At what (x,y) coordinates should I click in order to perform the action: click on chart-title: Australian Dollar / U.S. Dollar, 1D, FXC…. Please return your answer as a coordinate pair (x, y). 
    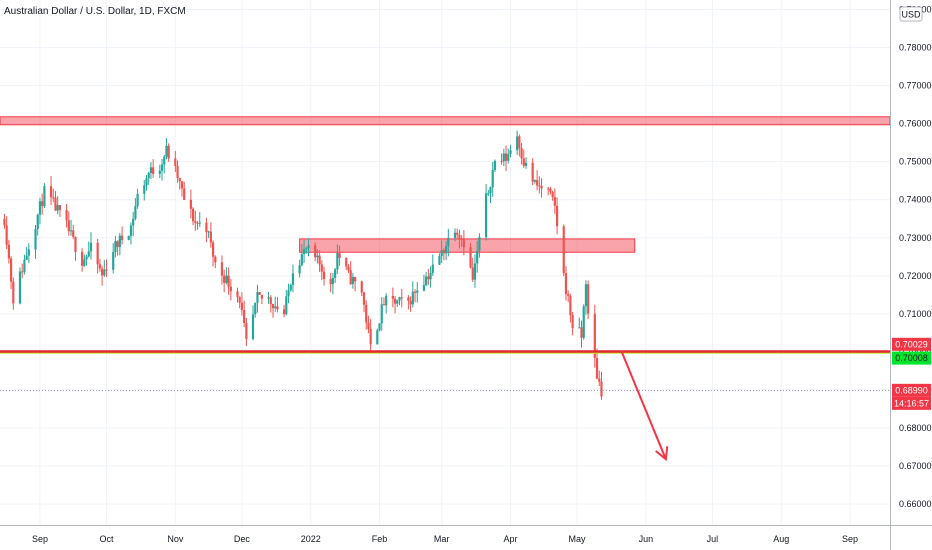
    Looking at the image, I should click on (95, 11).